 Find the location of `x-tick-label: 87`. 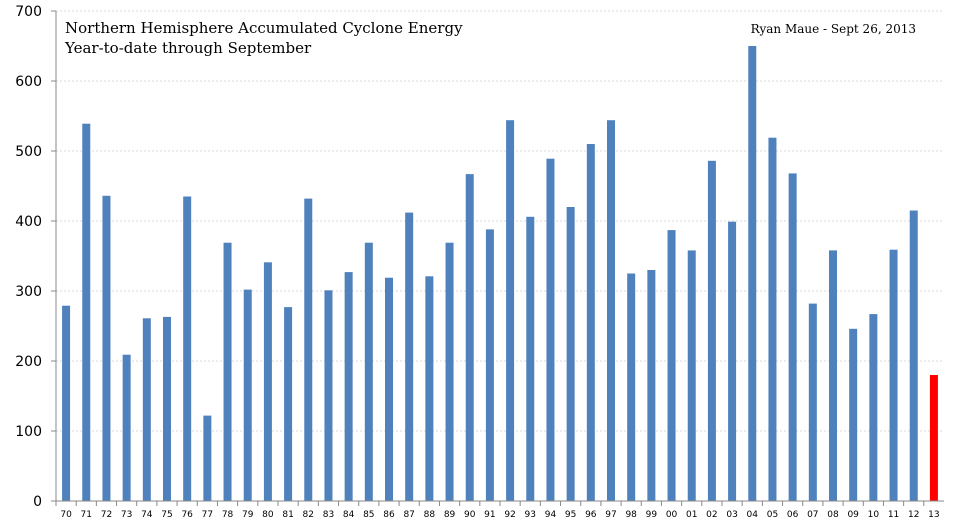

x-tick-label: 87 is located at coordinates (408, 515).